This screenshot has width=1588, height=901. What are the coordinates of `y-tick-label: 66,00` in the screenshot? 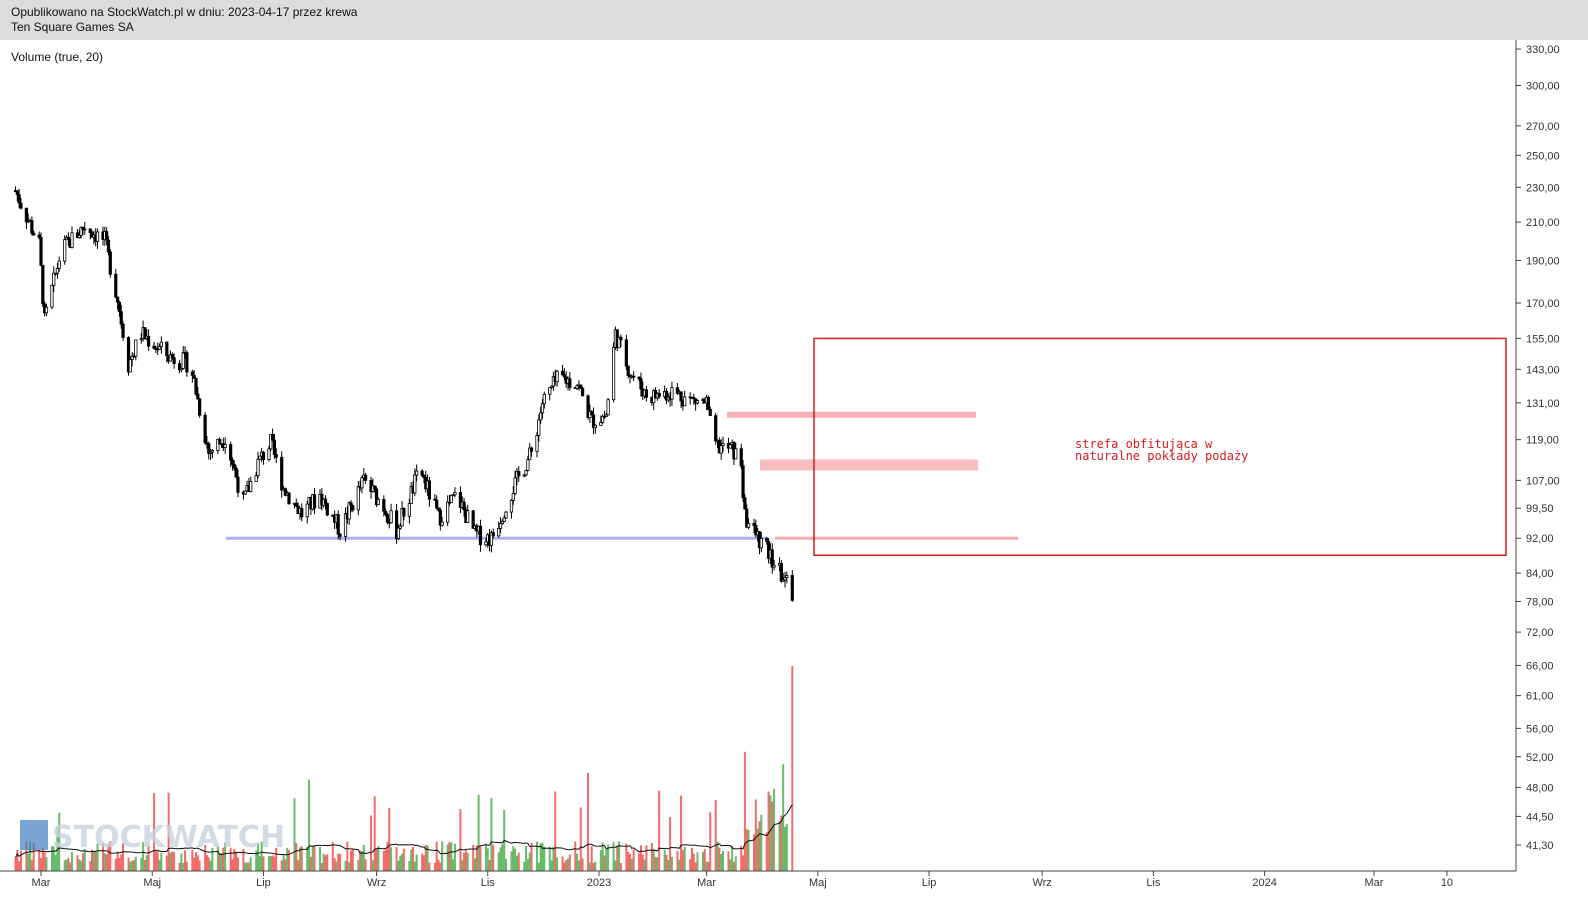 It's located at (1540, 666).